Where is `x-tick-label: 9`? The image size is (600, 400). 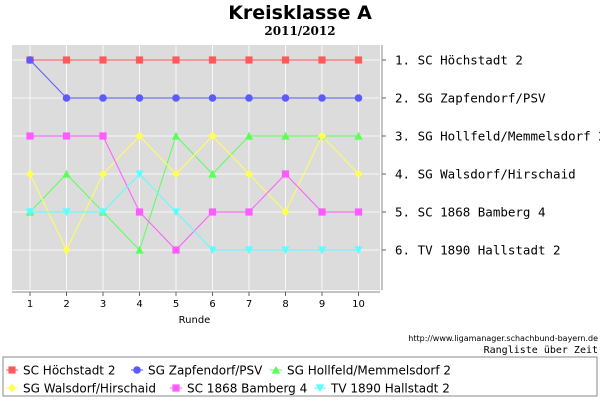 x-tick-label: 9 is located at coordinates (322, 304).